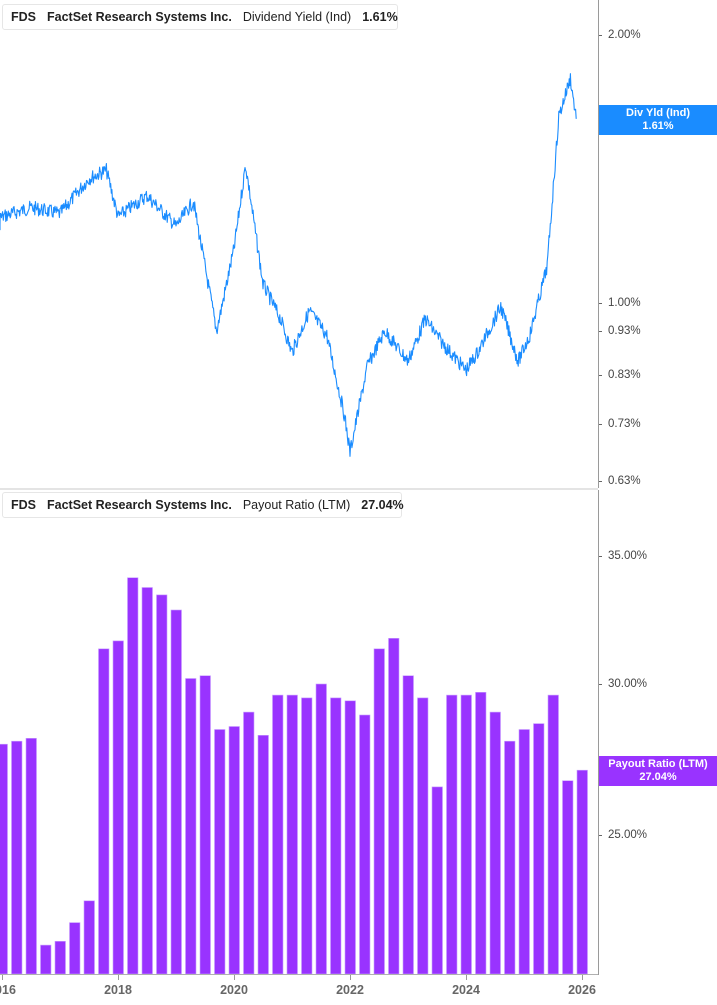 This screenshot has height=1005, width=717. What do you see at coordinates (297, 17) in the screenshot?
I see `legend-metric: Dividend Yield (Ind)` at bounding box center [297, 17].